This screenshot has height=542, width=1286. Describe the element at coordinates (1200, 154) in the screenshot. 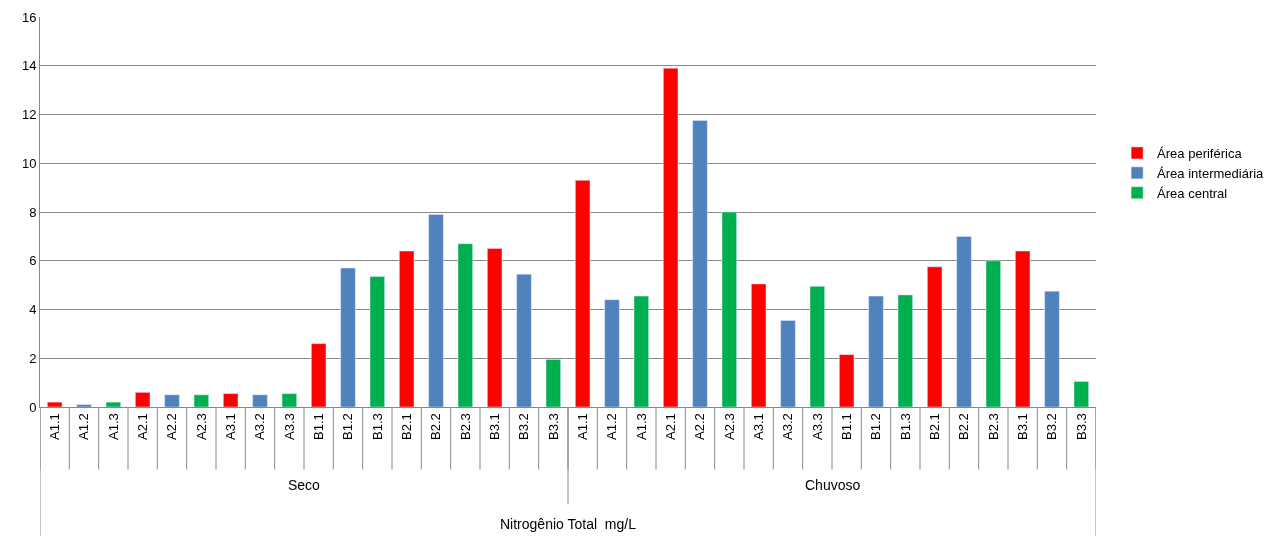

I see `legend-label: Área periférica` at that location.